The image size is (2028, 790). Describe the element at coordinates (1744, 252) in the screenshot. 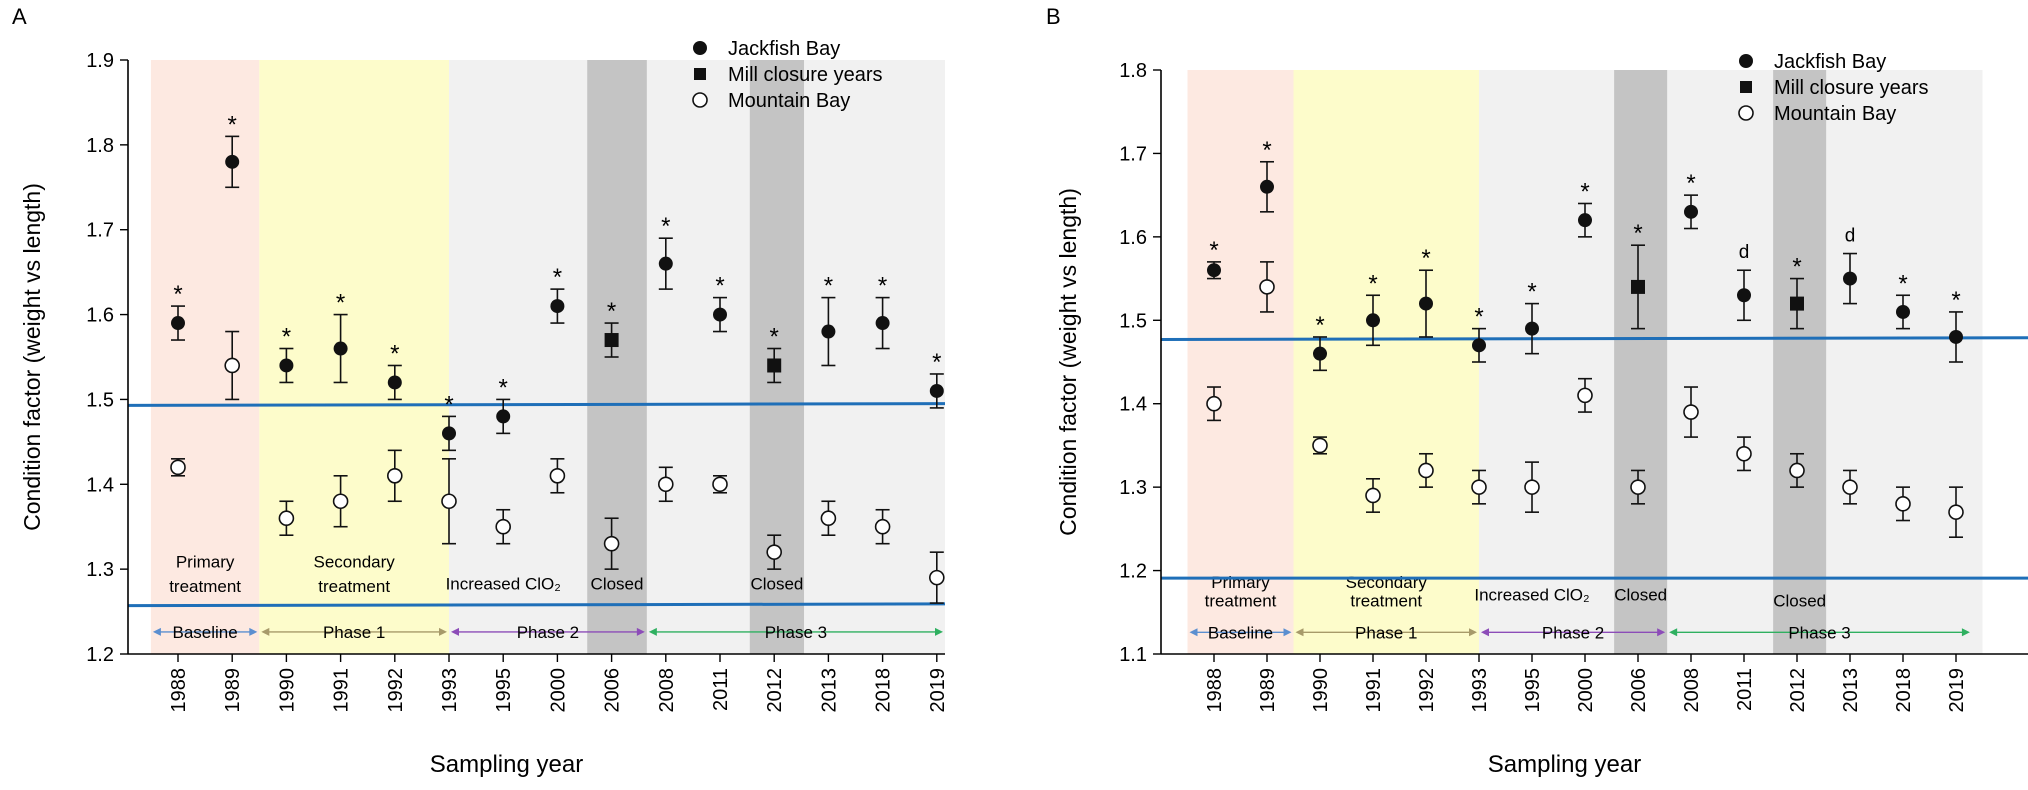

I see `significance-letter: d` at that location.